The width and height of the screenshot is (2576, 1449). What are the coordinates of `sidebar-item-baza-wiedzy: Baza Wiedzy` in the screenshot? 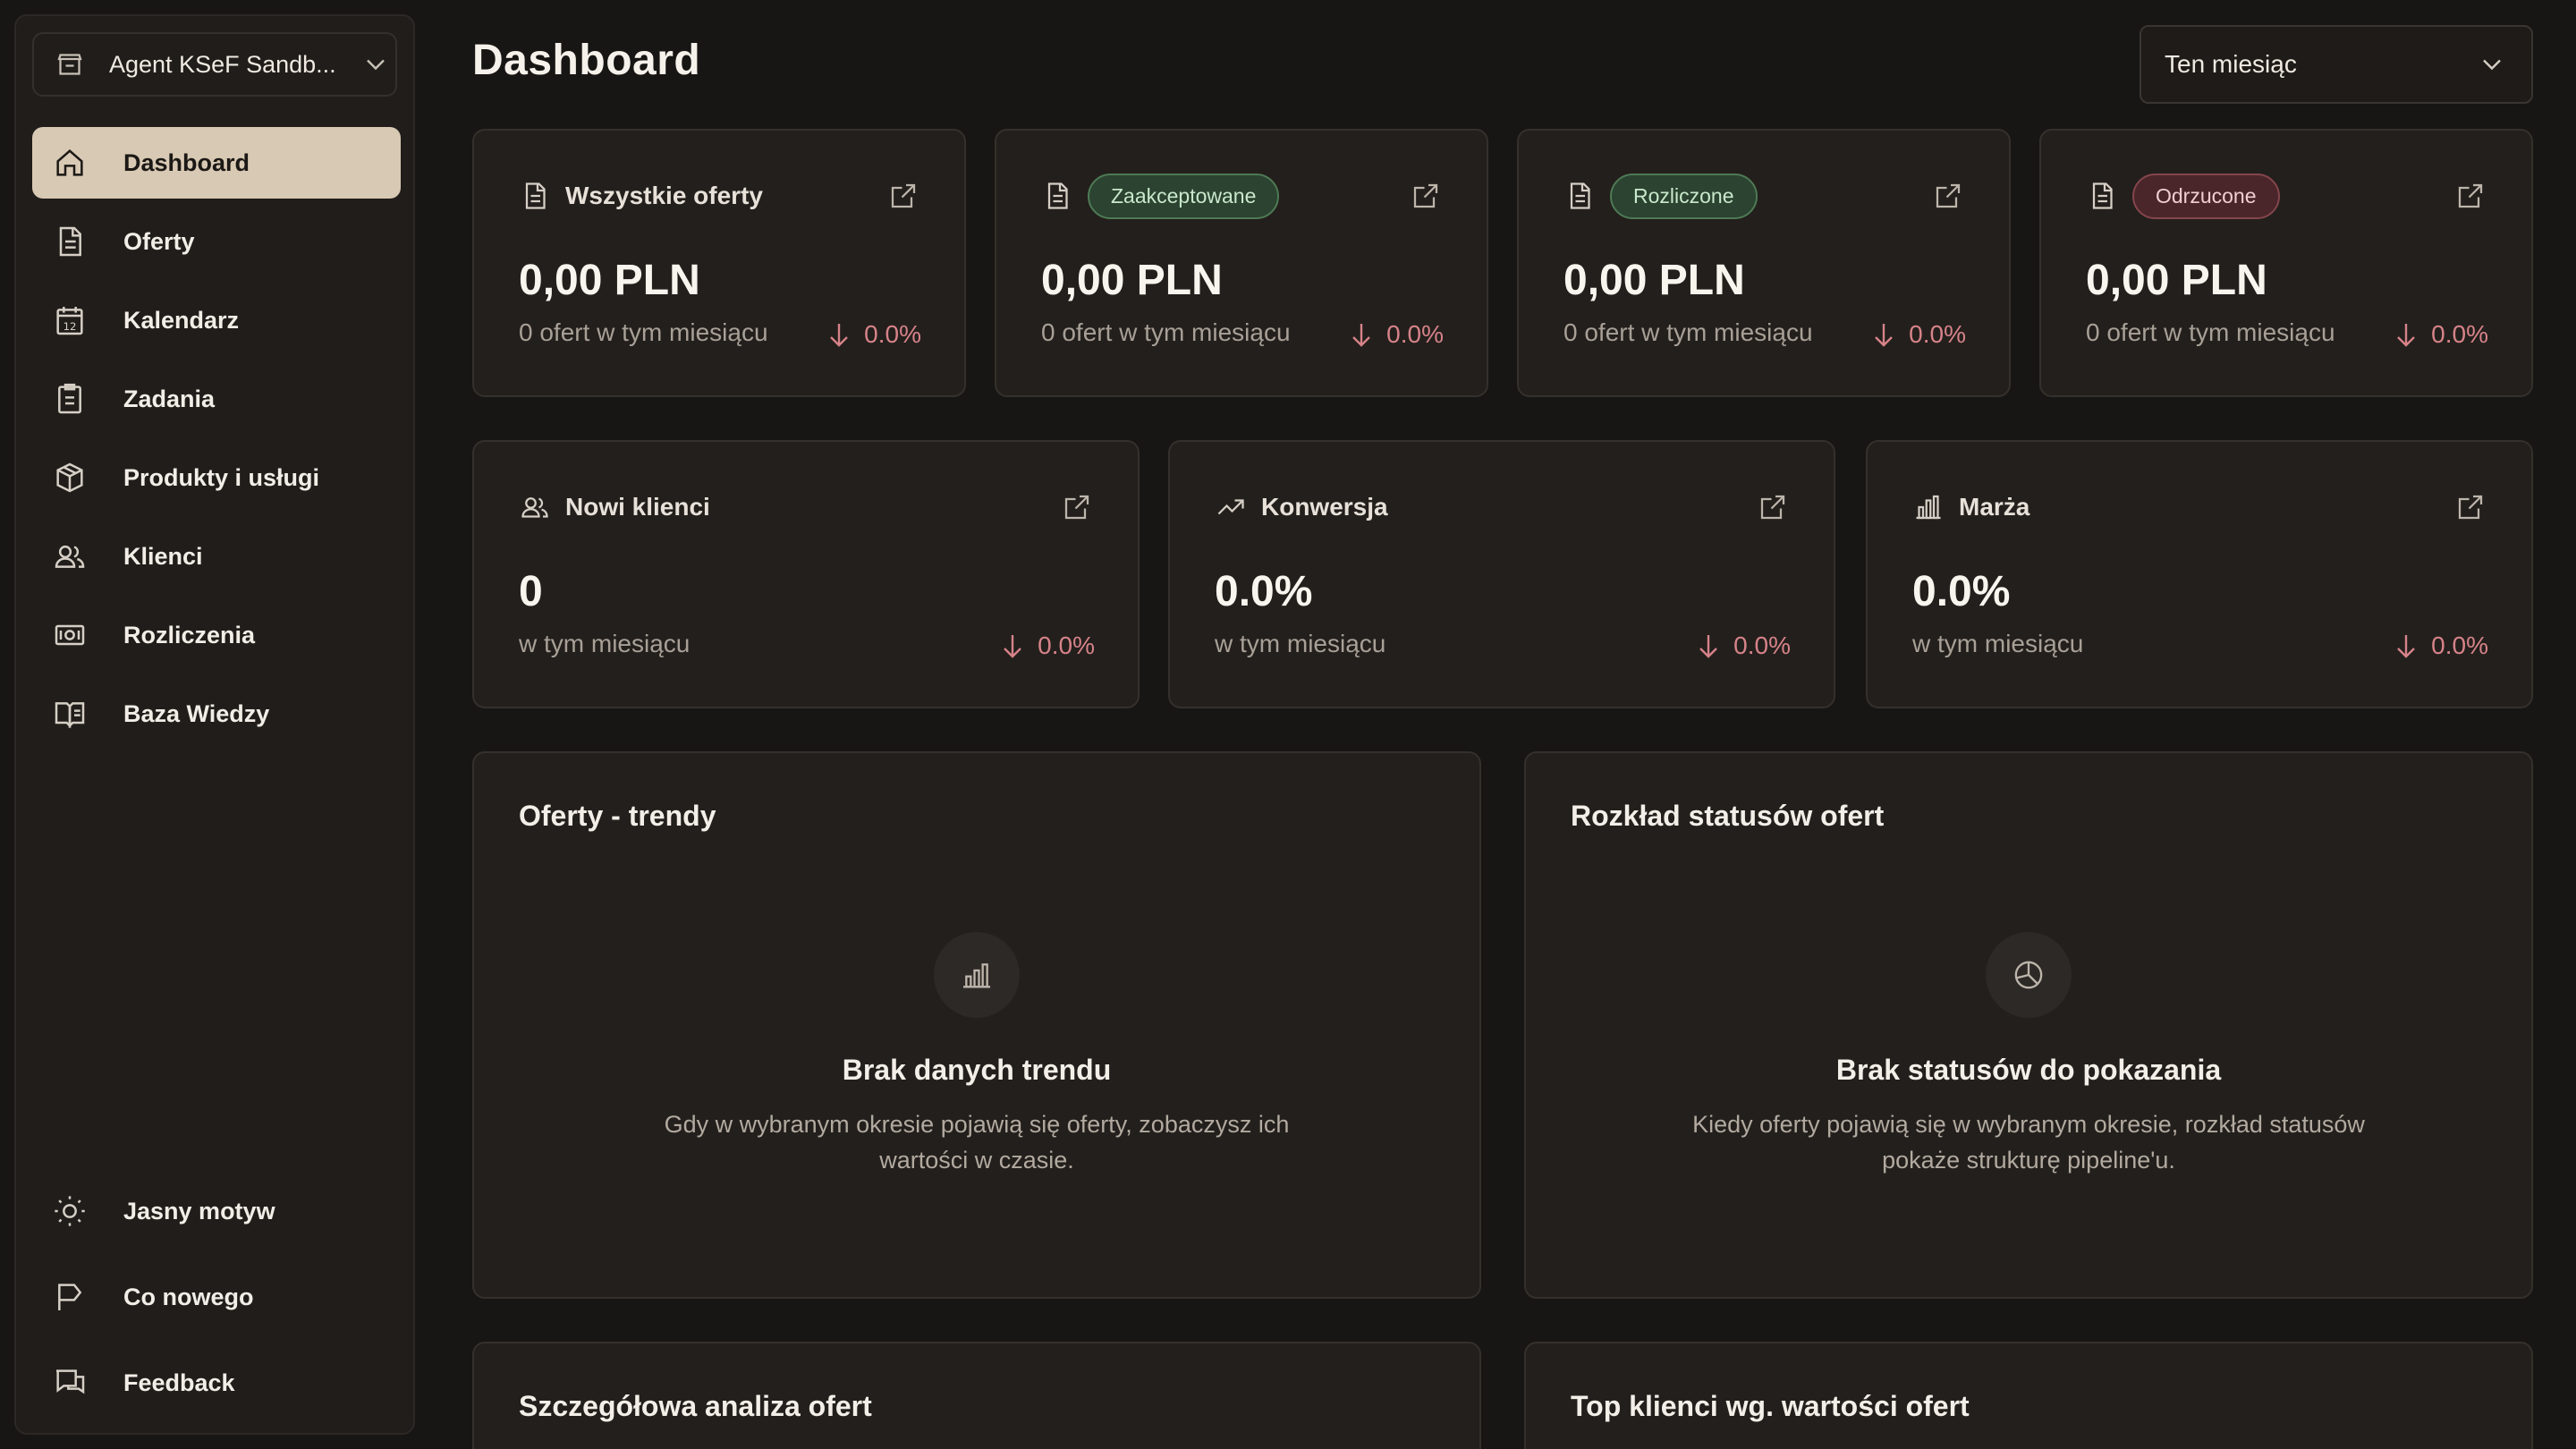 It's located at (216, 714).